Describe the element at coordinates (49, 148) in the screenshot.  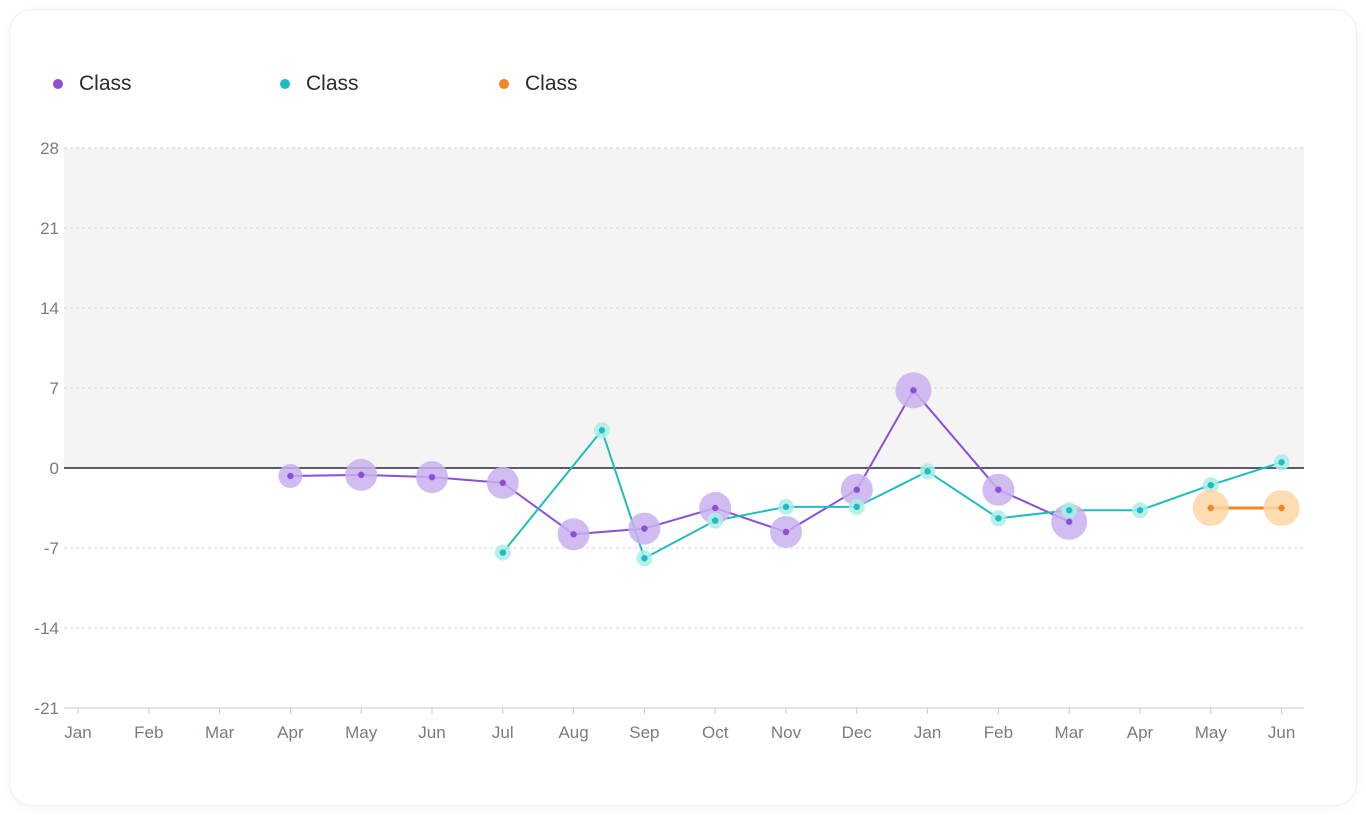
I see `y-tick-label-0: 28` at that location.